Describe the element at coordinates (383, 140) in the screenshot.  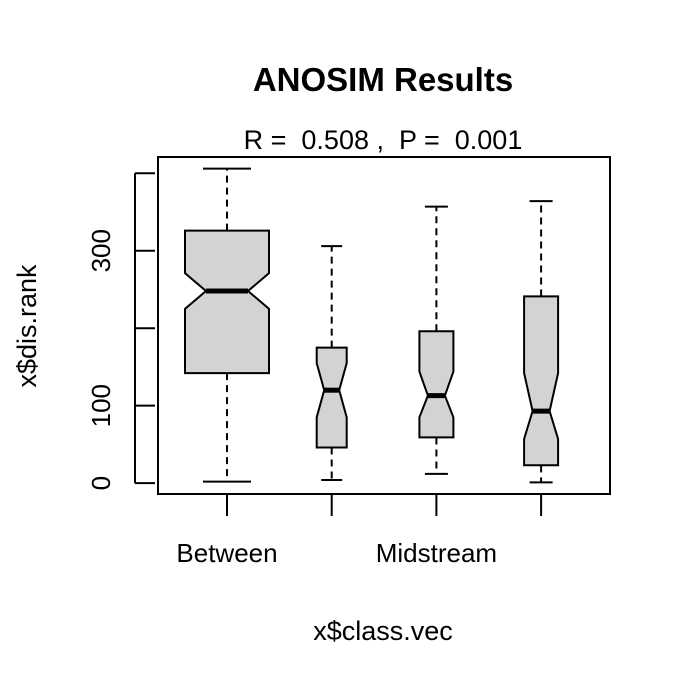
I see `chart-subtitle: R = 0.508 , P = 0.001` at that location.